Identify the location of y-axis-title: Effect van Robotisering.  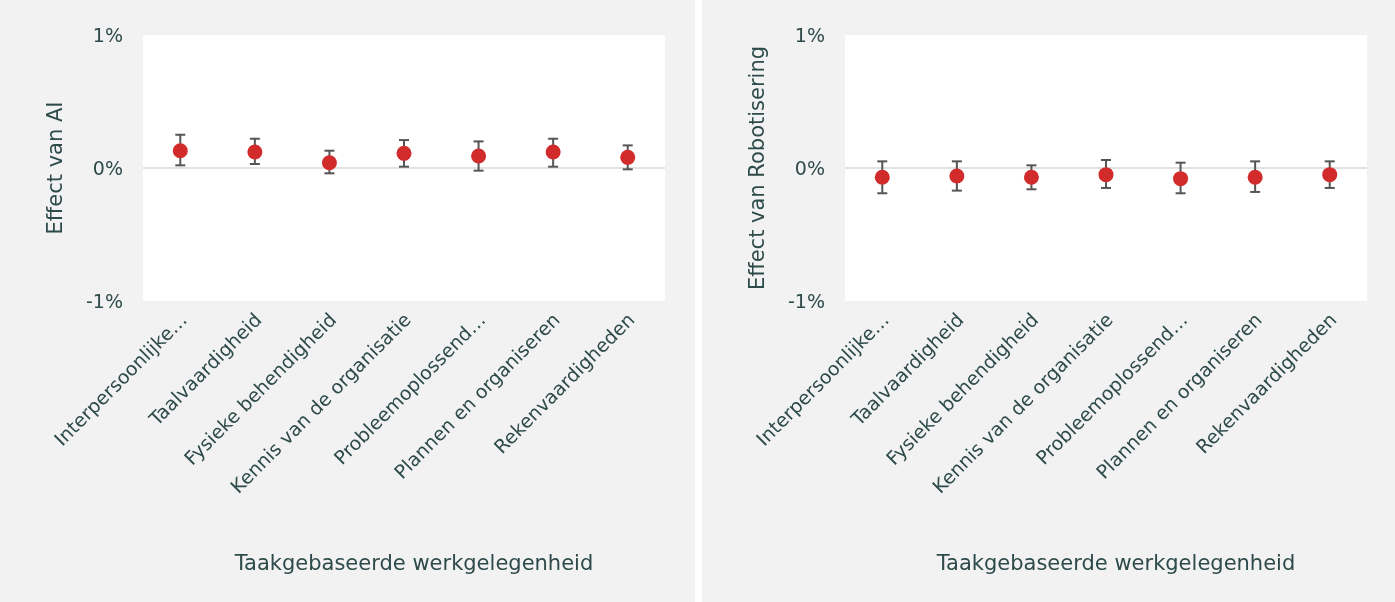
(757, 168).